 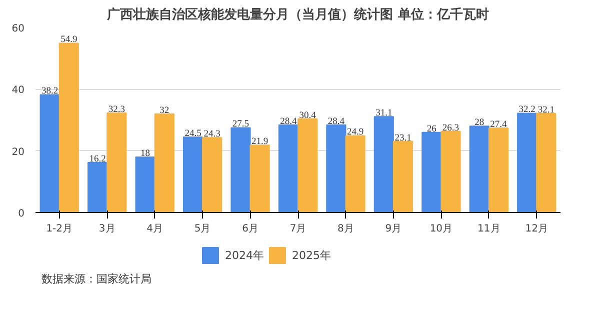 What do you see at coordinates (97, 159) in the screenshot?
I see `data-label: 16.2` at bounding box center [97, 159].